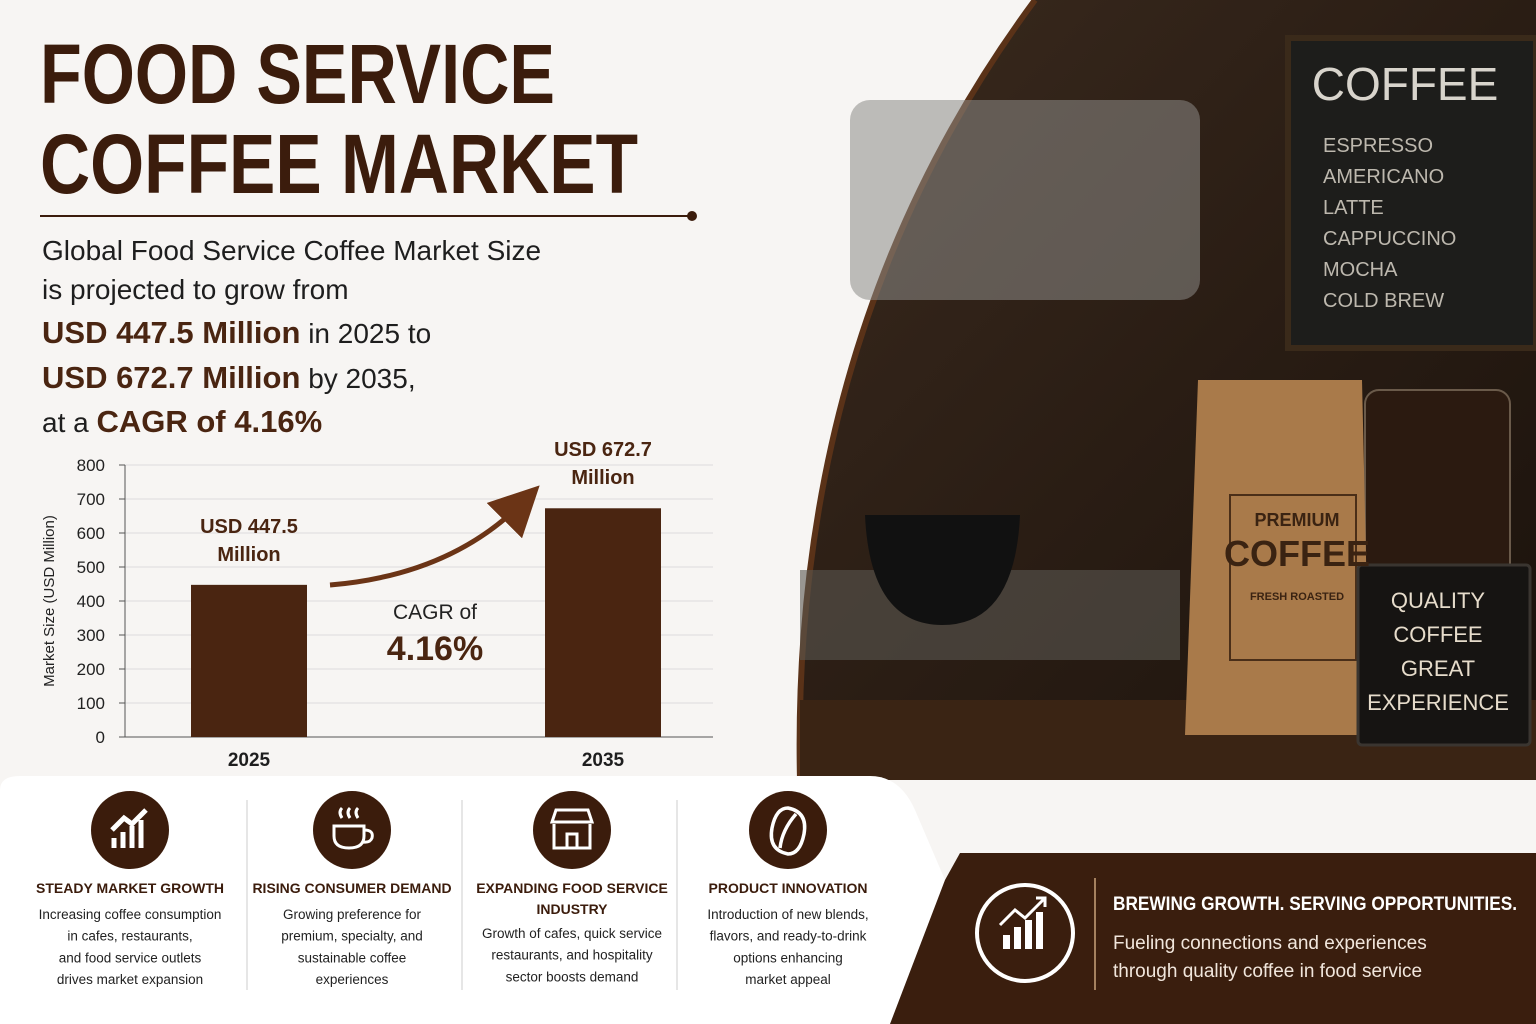  I want to click on intro-line: at a CAGR of 4.16%, so click(182, 421).